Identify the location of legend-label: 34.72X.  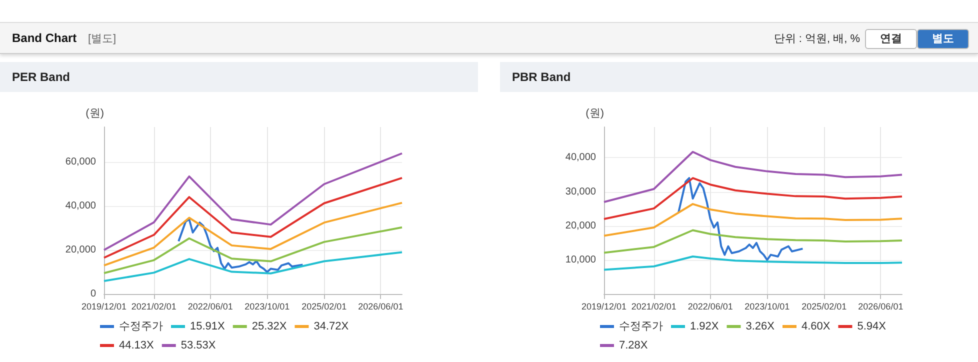
(332, 326).